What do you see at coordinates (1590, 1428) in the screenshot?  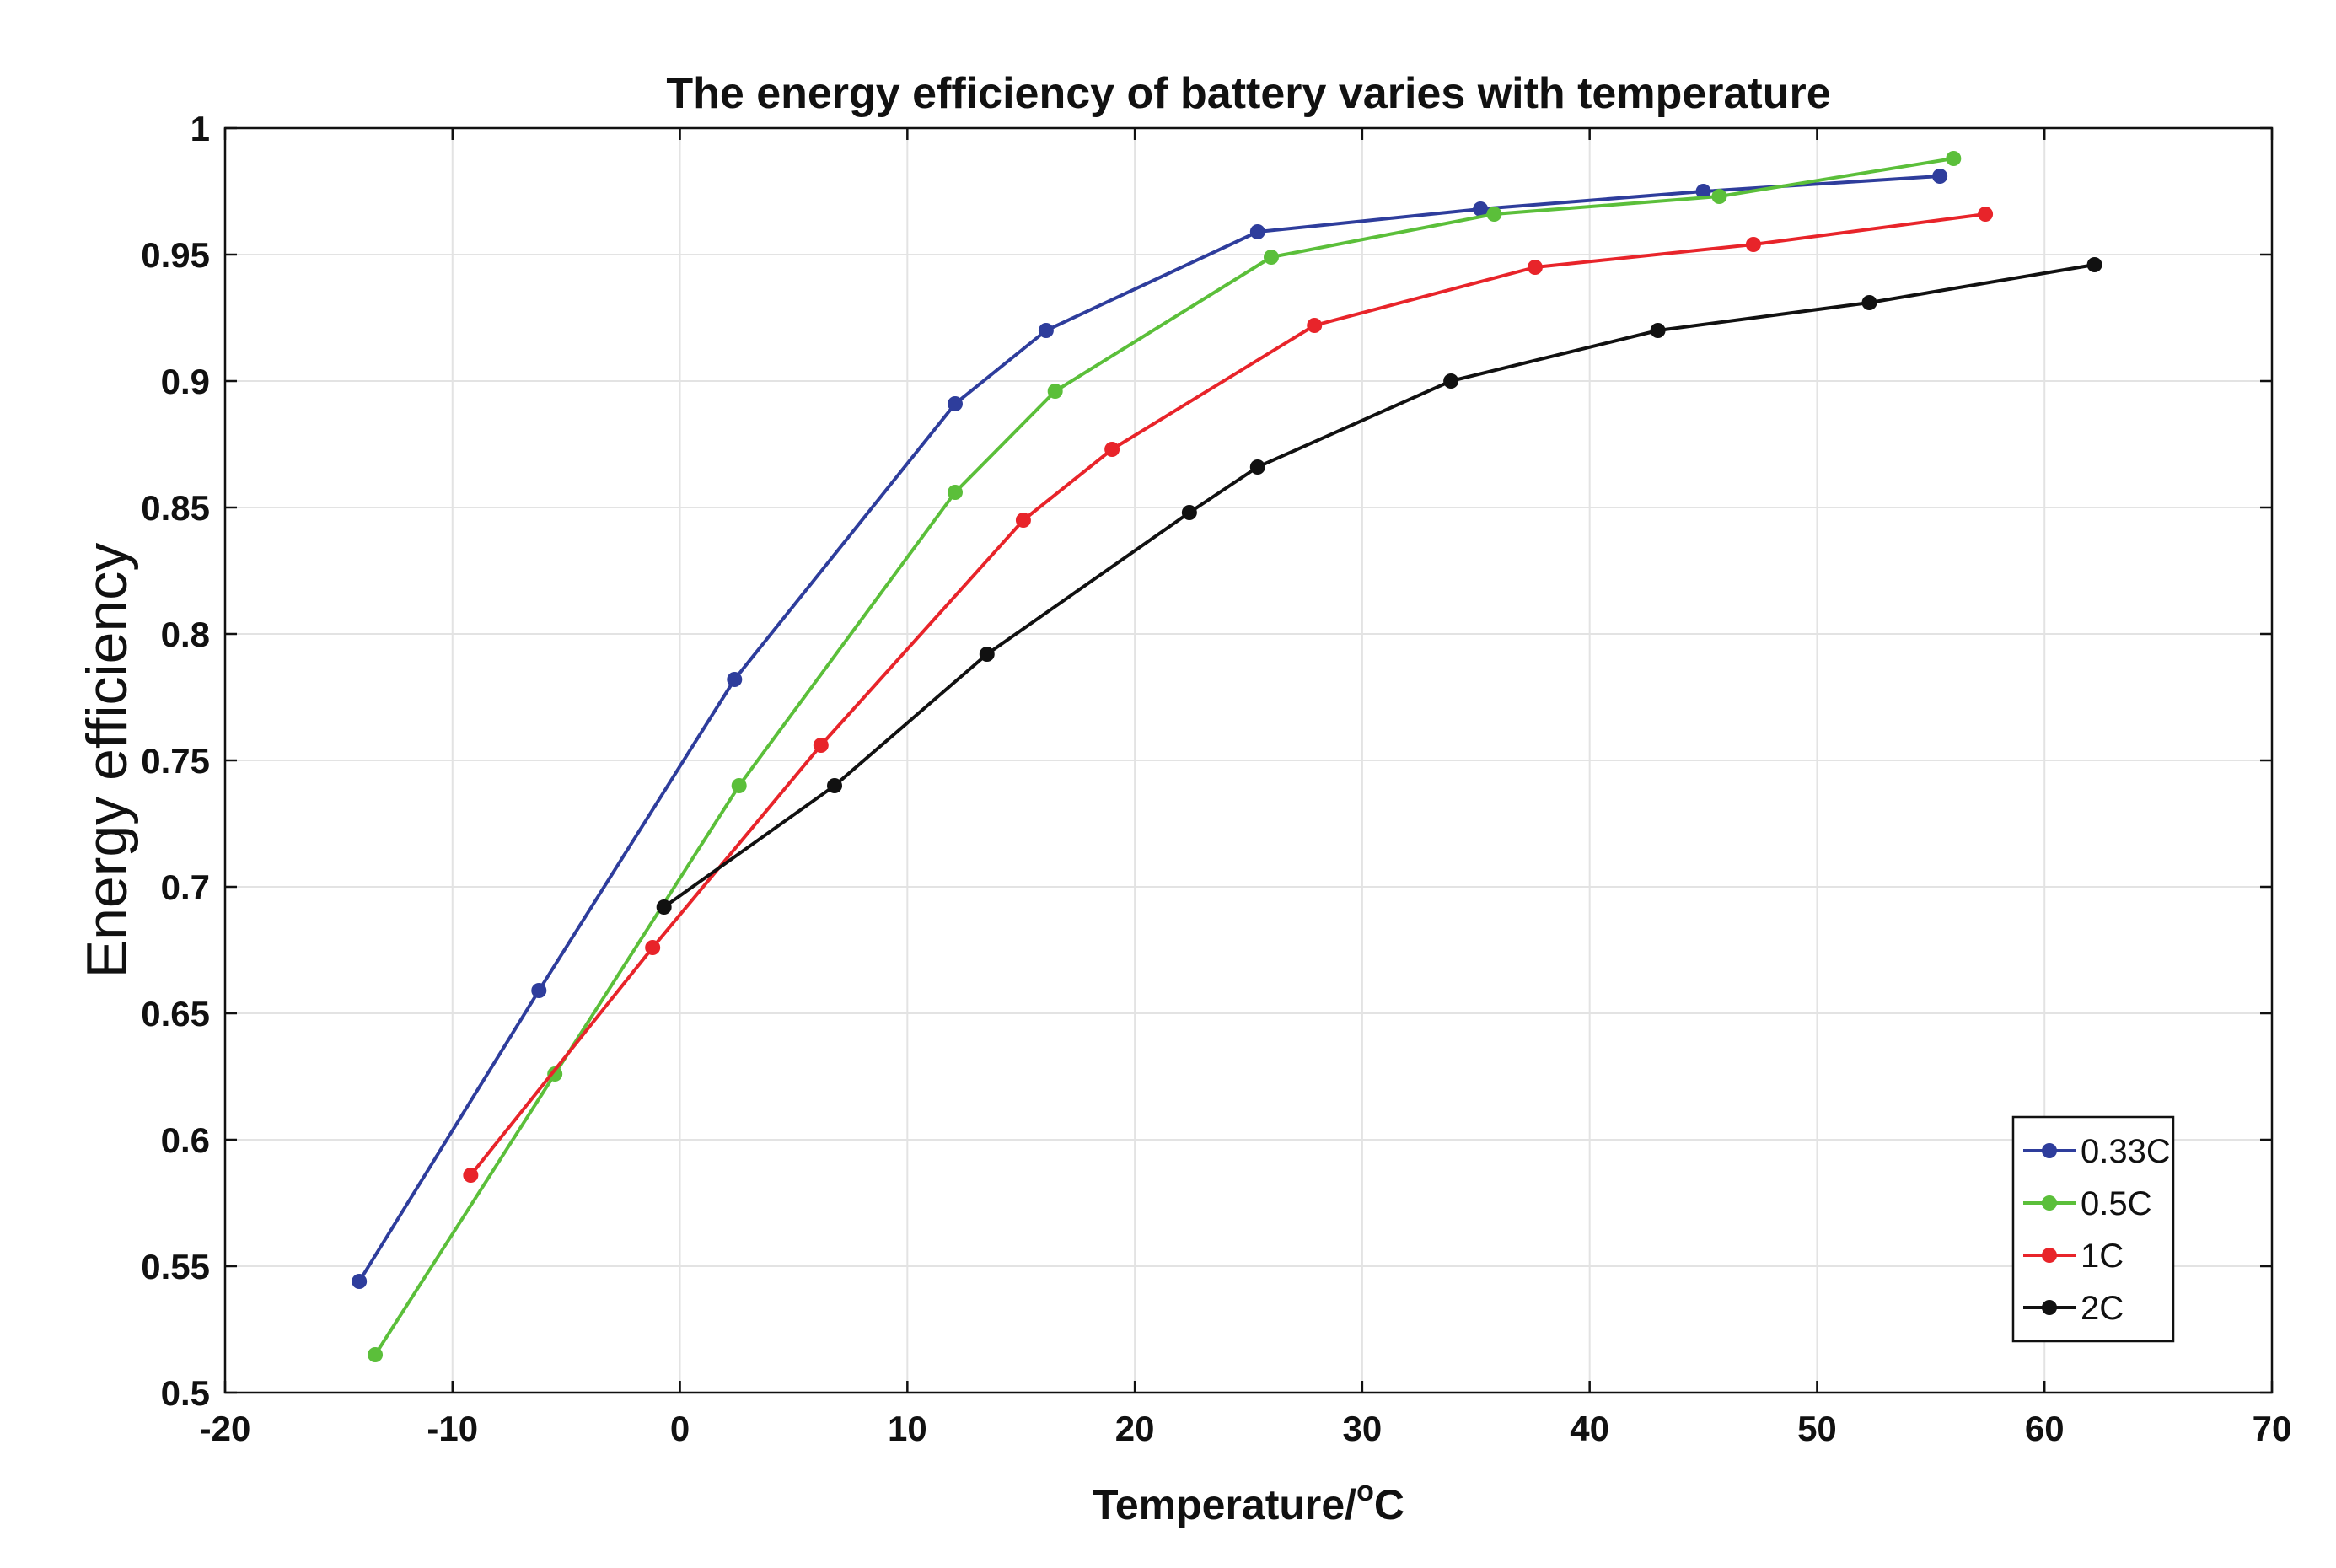 I see `x-tick-label: 40` at bounding box center [1590, 1428].